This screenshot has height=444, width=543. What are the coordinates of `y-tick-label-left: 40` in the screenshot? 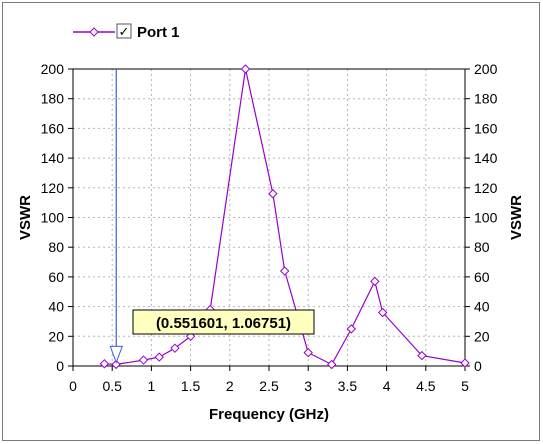 It's located at (56, 307).